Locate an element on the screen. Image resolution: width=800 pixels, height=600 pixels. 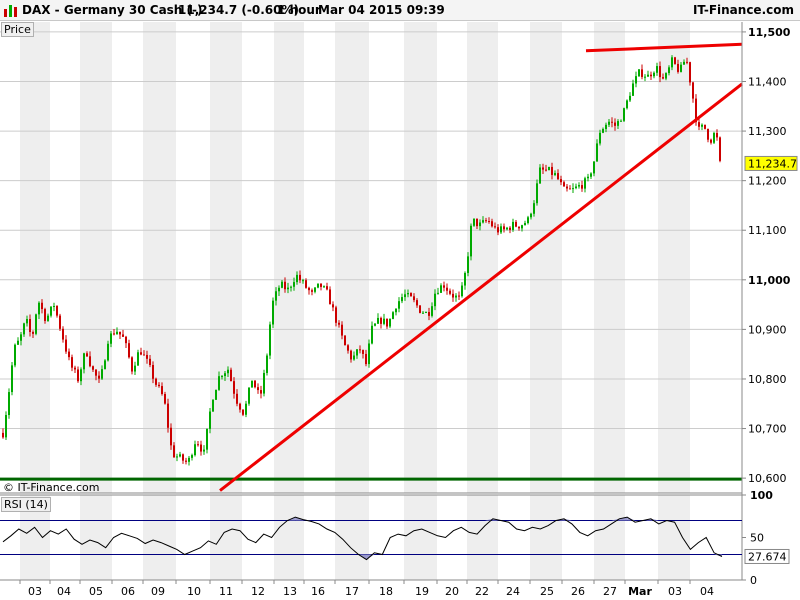
time-tick-label: 22 is located at coordinates (482, 591).